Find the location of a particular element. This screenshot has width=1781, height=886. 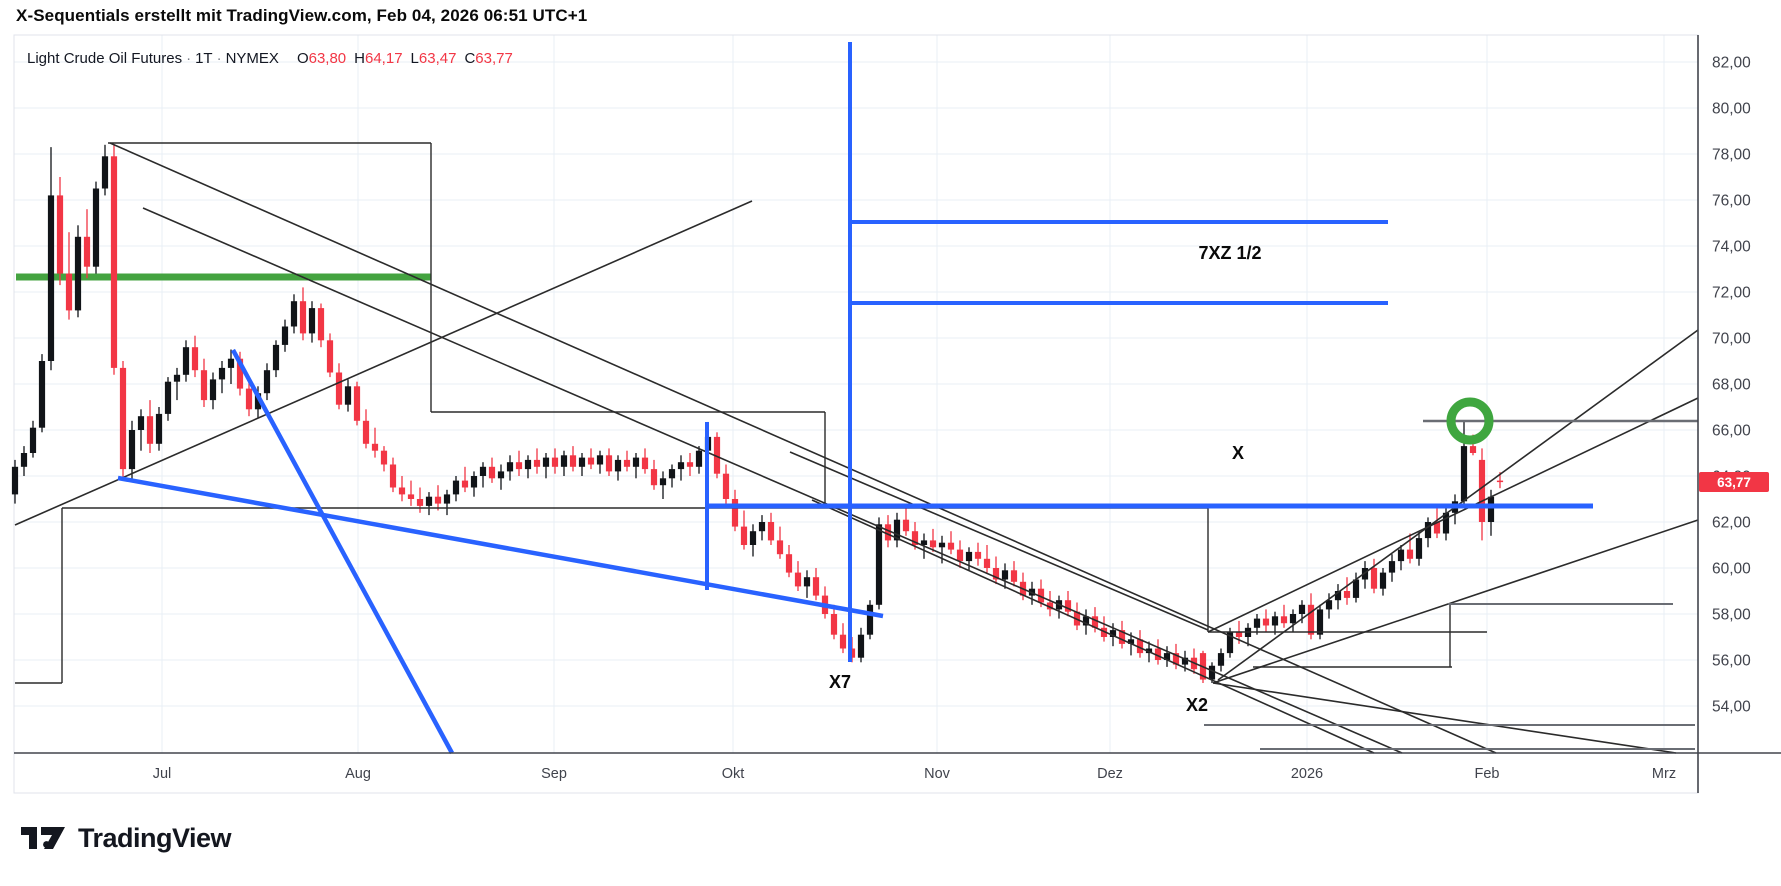

tradingview-logo: TradingView is located at coordinates (126, 838).